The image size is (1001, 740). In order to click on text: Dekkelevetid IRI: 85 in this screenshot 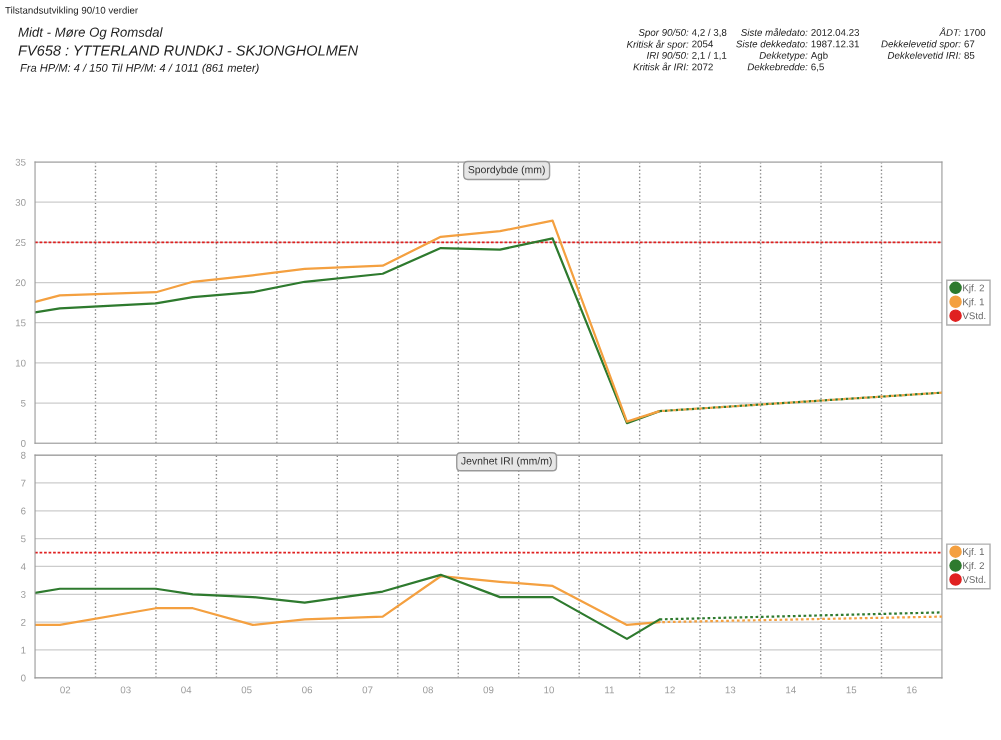, I will do `click(931, 55)`.